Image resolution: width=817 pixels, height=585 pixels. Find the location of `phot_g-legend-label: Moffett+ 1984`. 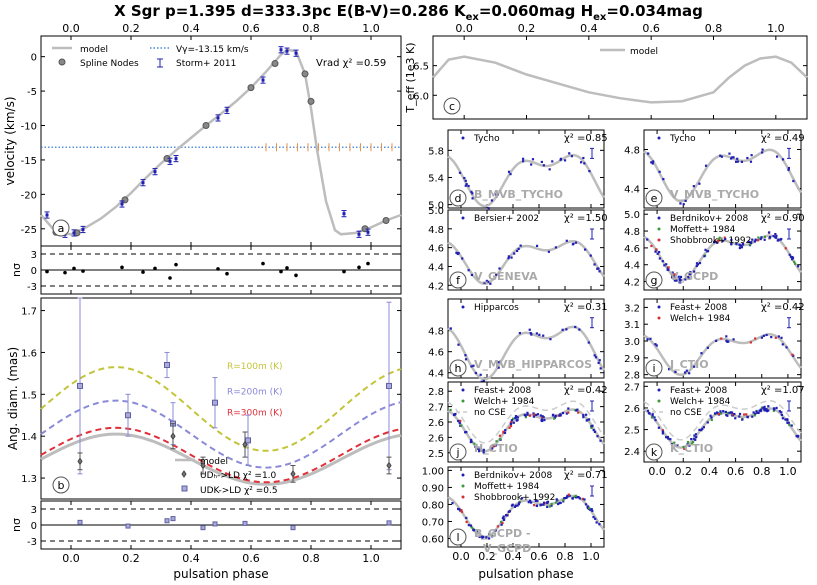

phot_g-legend-label: Moffett+ 1984 is located at coordinates (703, 230).